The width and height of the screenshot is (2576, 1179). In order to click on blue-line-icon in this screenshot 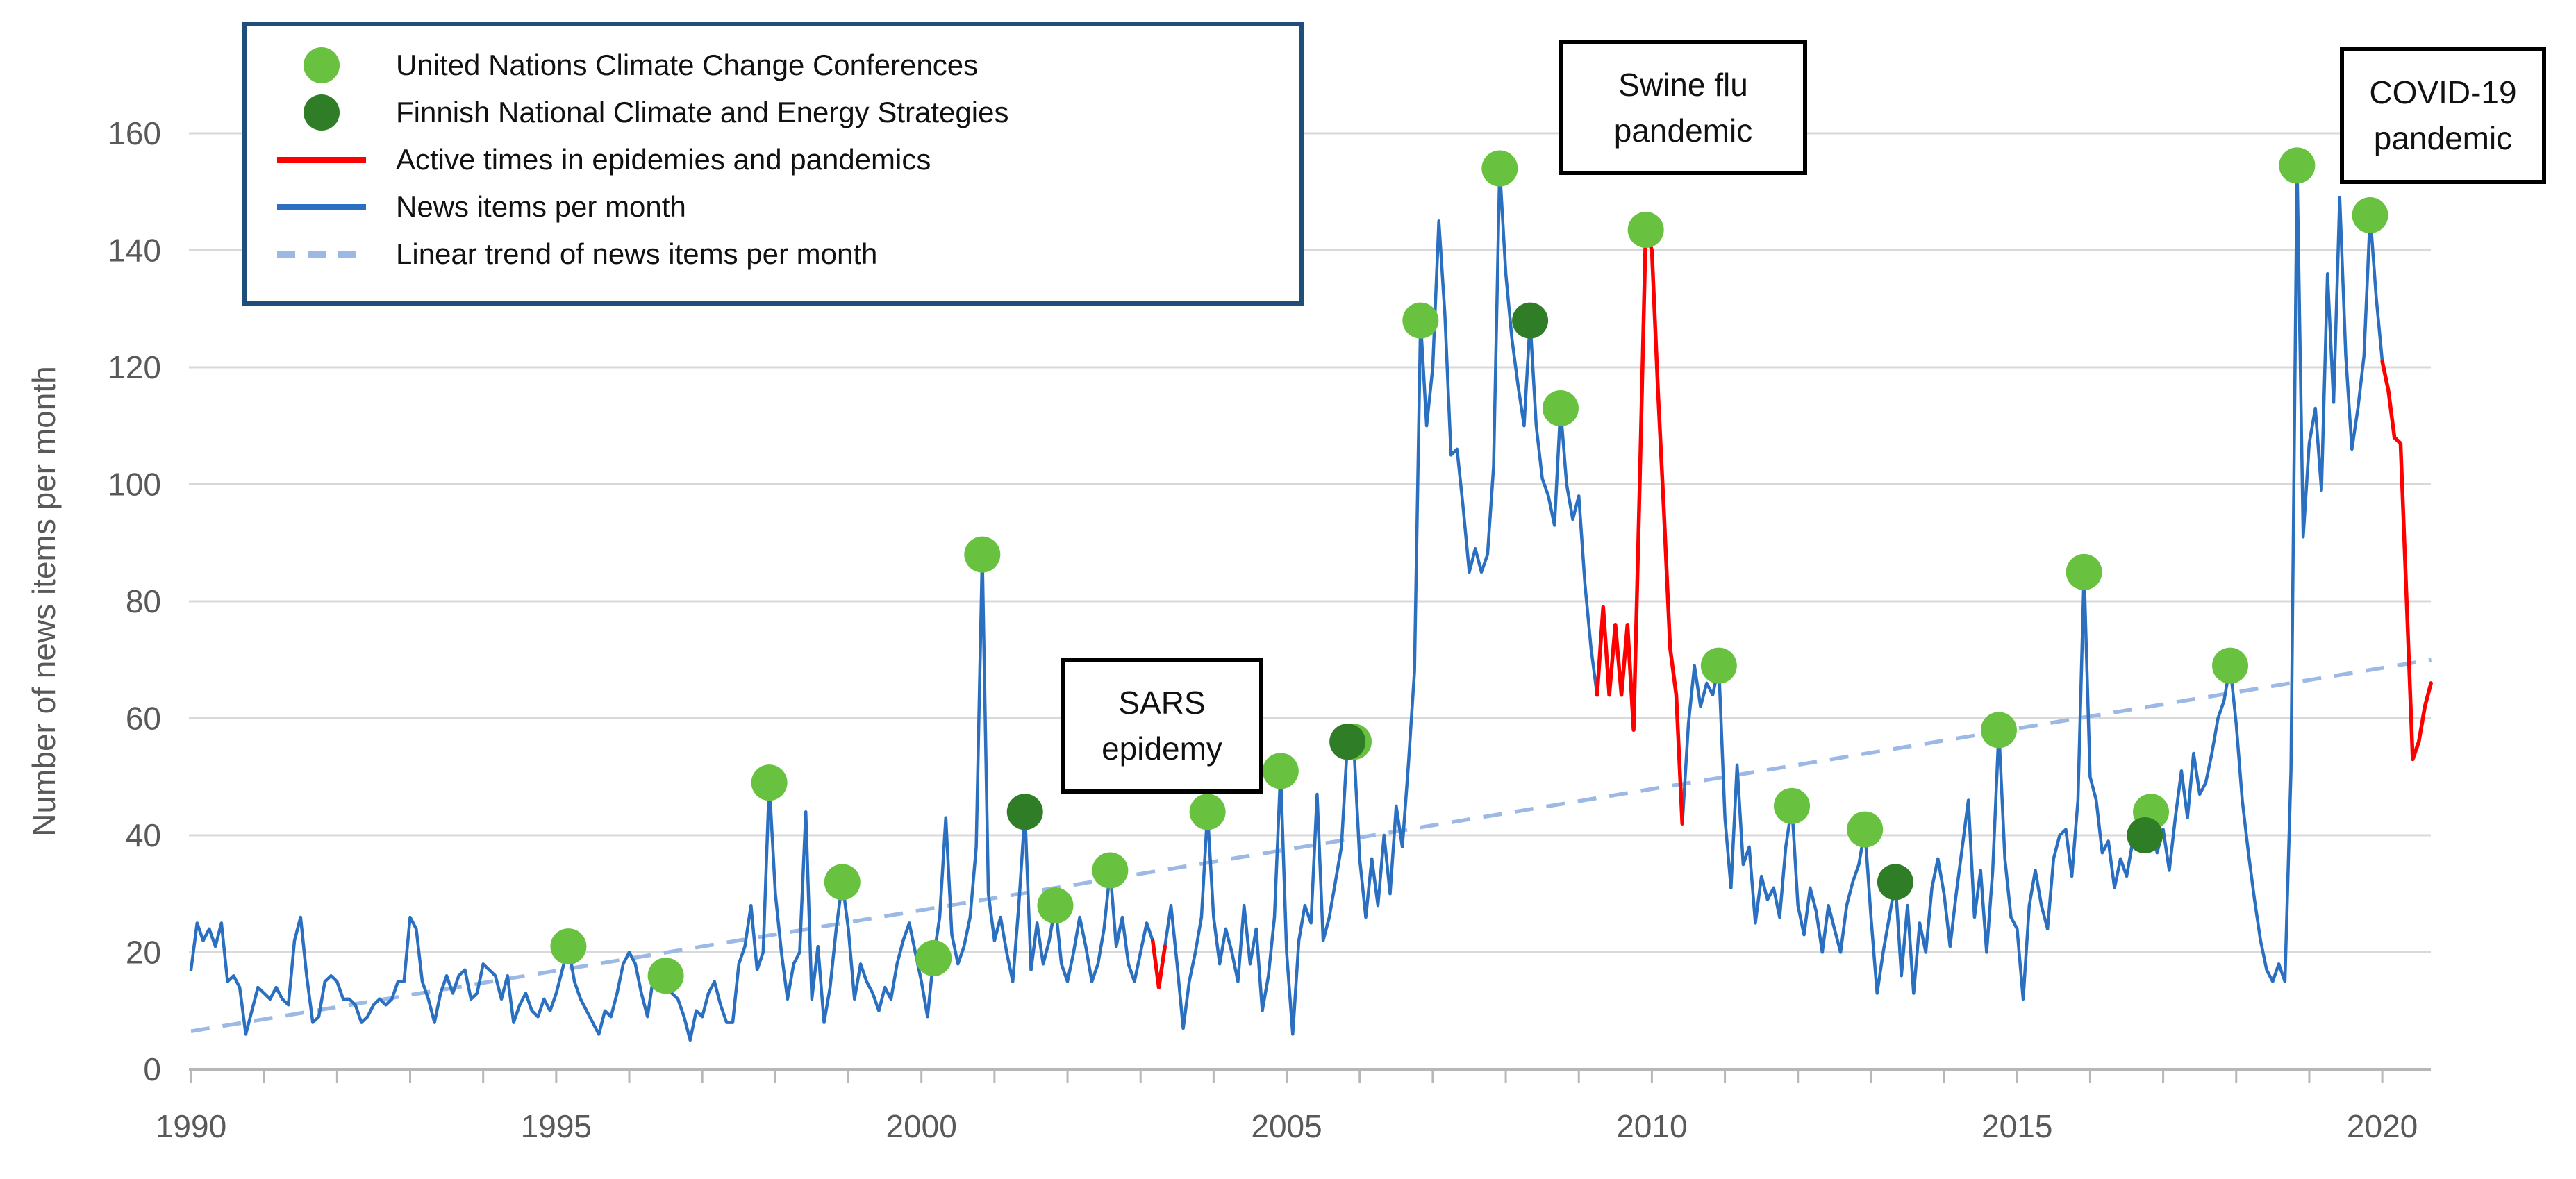, I will do `click(321, 207)`.